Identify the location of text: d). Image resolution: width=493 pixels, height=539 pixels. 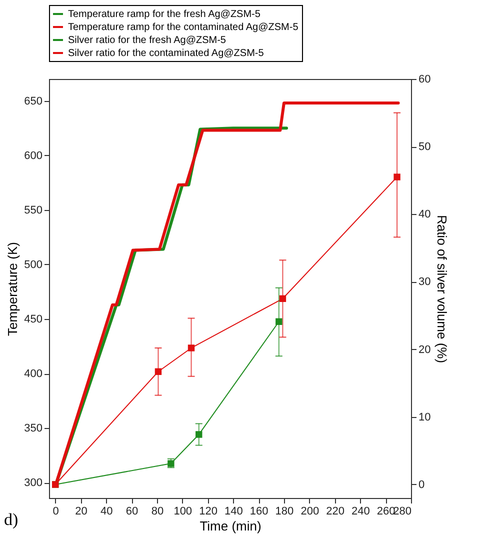
(11, 520).